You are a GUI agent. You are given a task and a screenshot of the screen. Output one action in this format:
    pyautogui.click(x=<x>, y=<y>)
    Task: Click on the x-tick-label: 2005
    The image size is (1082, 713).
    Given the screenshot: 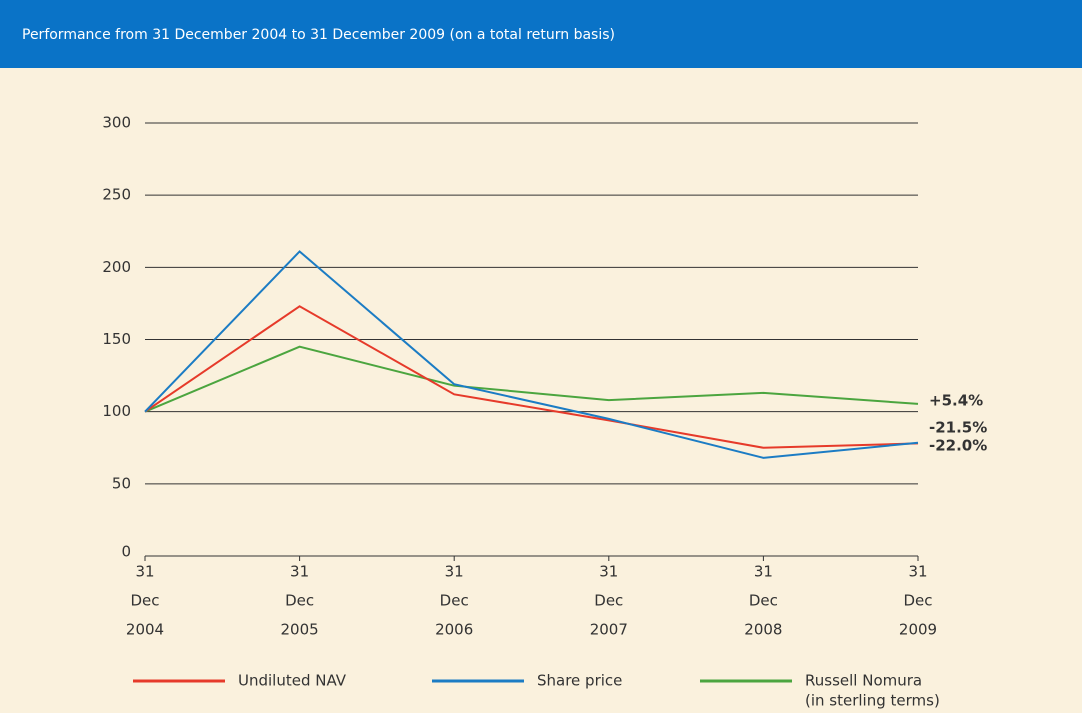 What is the action you would take?
    pyautogui.click(x=300, y=630)
    